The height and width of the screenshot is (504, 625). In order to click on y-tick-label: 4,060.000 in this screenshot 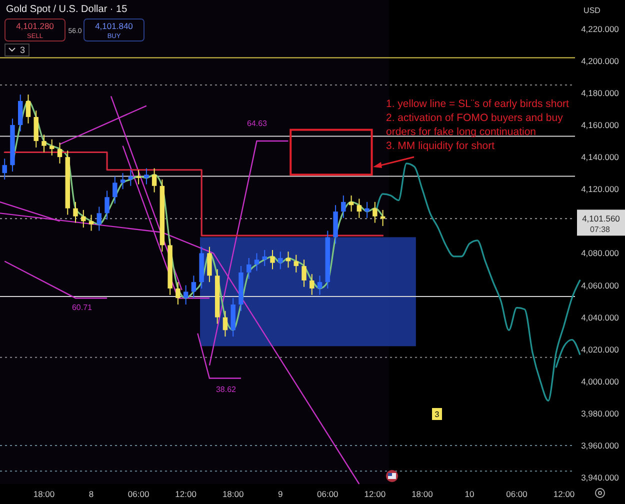, I will do `click(600, 285)`.